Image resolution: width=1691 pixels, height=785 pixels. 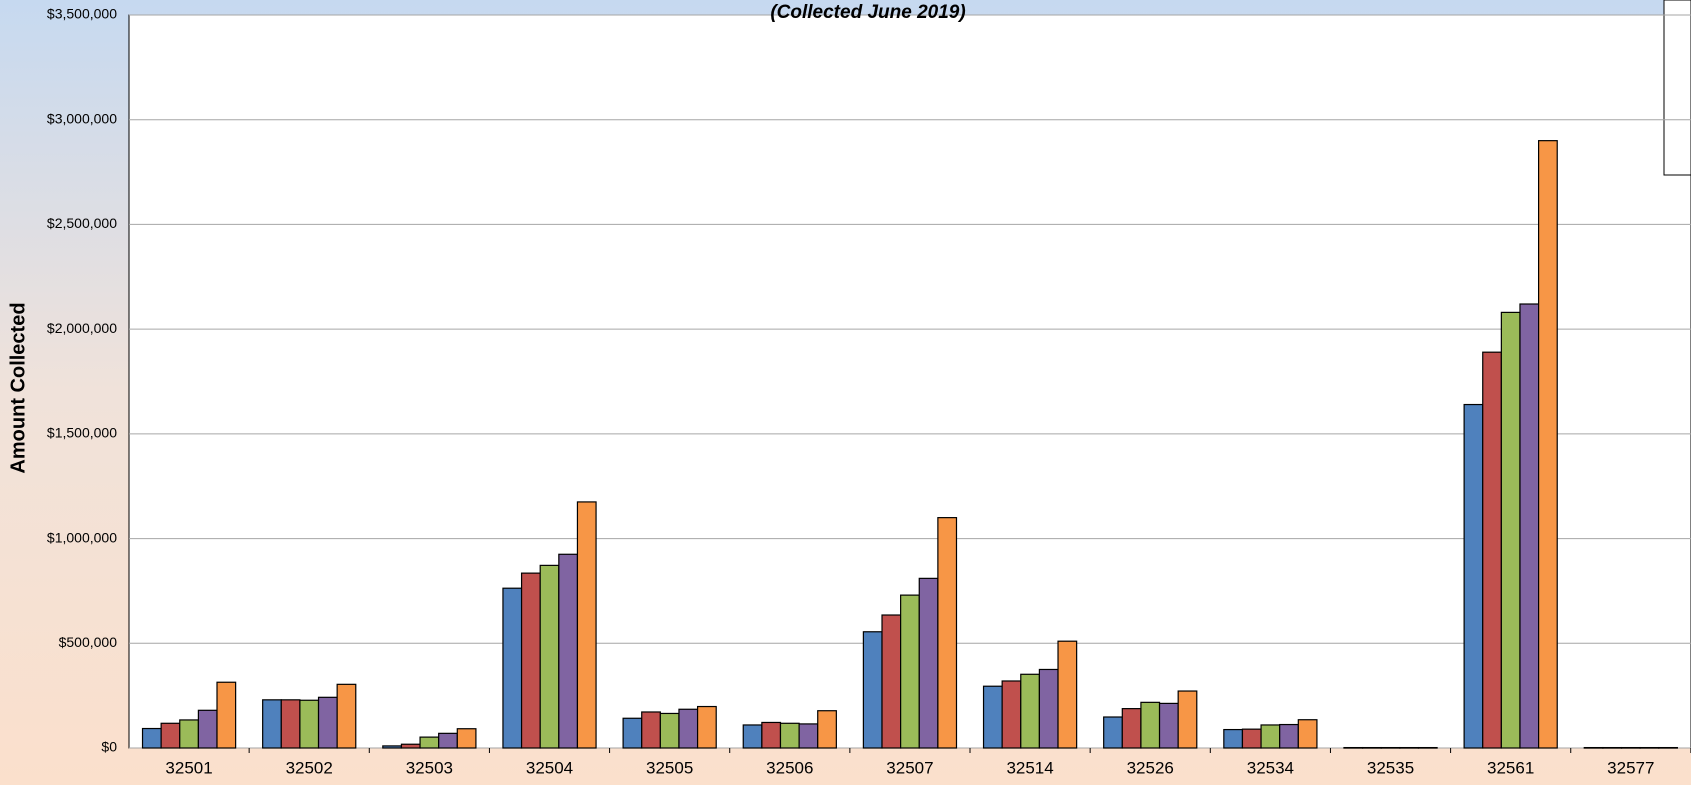 I want to click on x-tick-label: 32503, so click(x=429, y=767).